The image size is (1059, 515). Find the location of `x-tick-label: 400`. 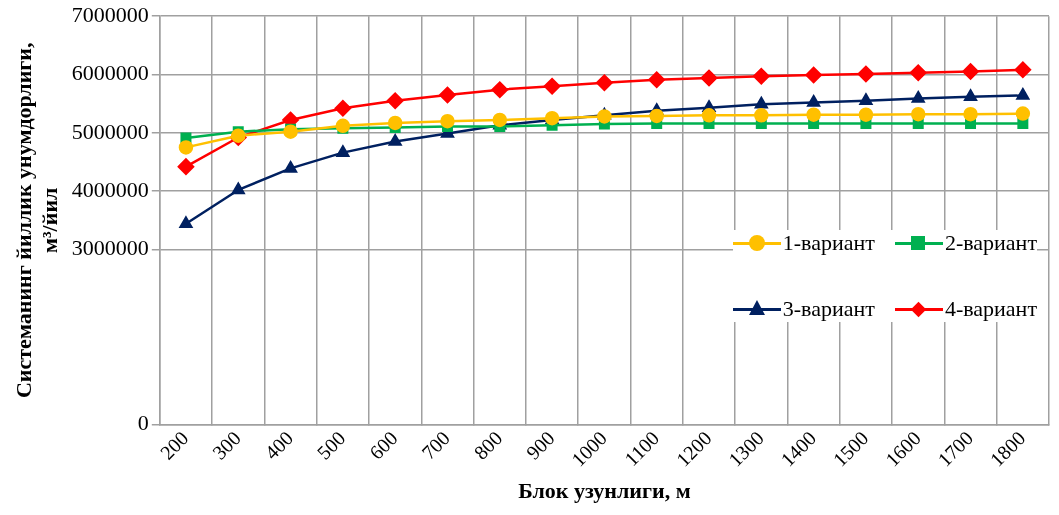

x-tick-label: 400 is located at coordinates (279, 445).